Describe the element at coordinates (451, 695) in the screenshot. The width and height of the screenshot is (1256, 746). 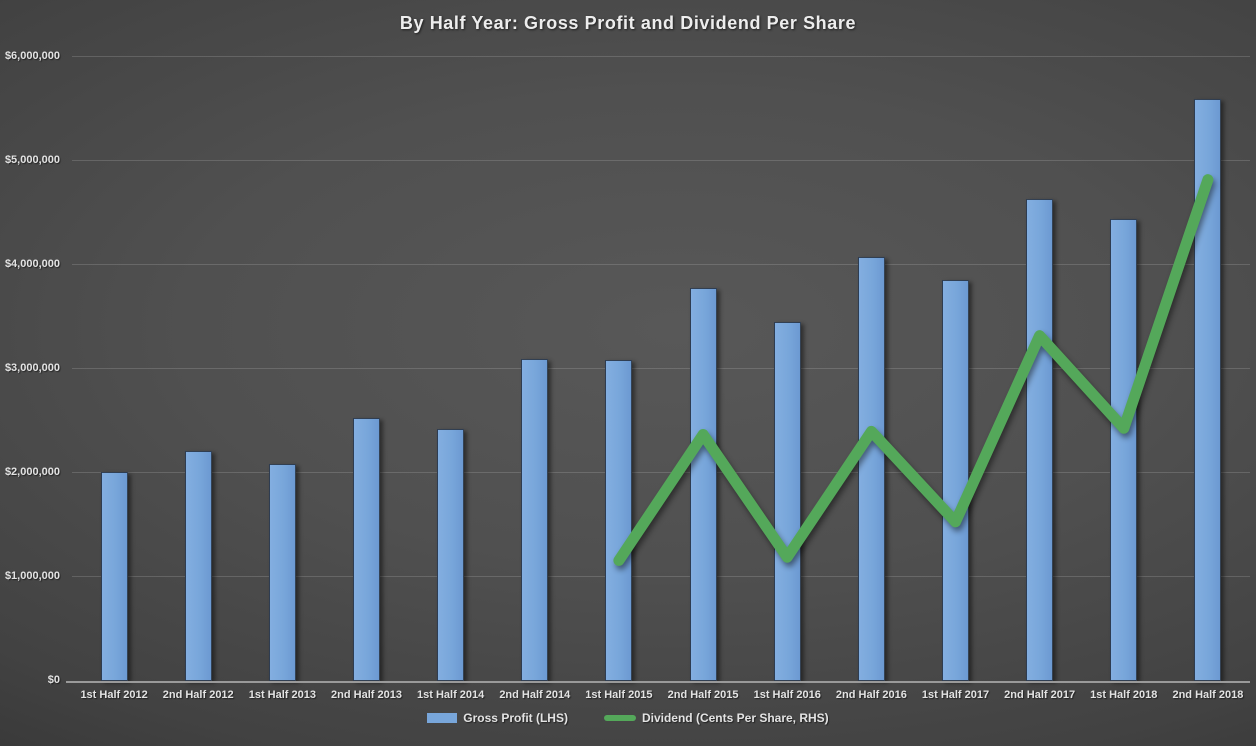
I see `x-axis-label: 1st Half 2014` at that location.